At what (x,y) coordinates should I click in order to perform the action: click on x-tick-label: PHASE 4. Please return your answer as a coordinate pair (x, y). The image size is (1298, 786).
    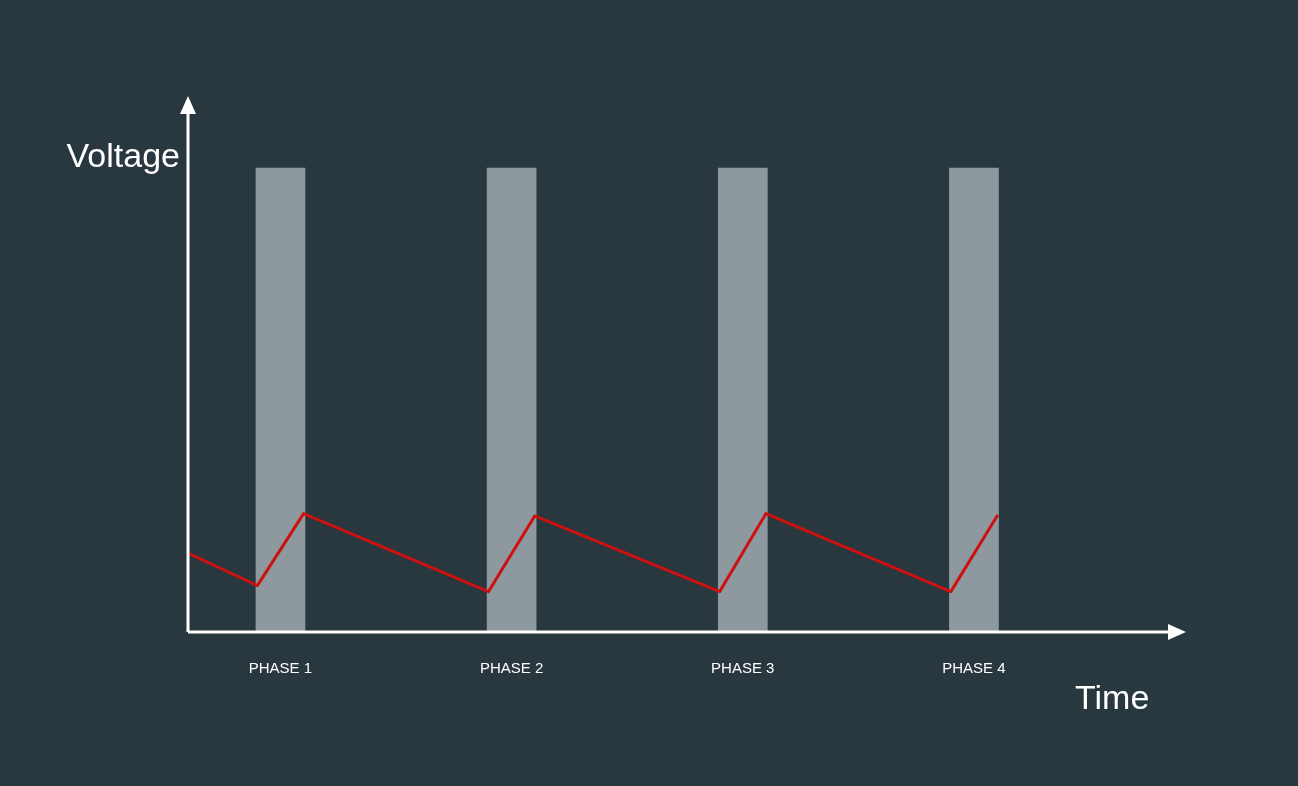
    Looking at the image, I should click on (974, 668).